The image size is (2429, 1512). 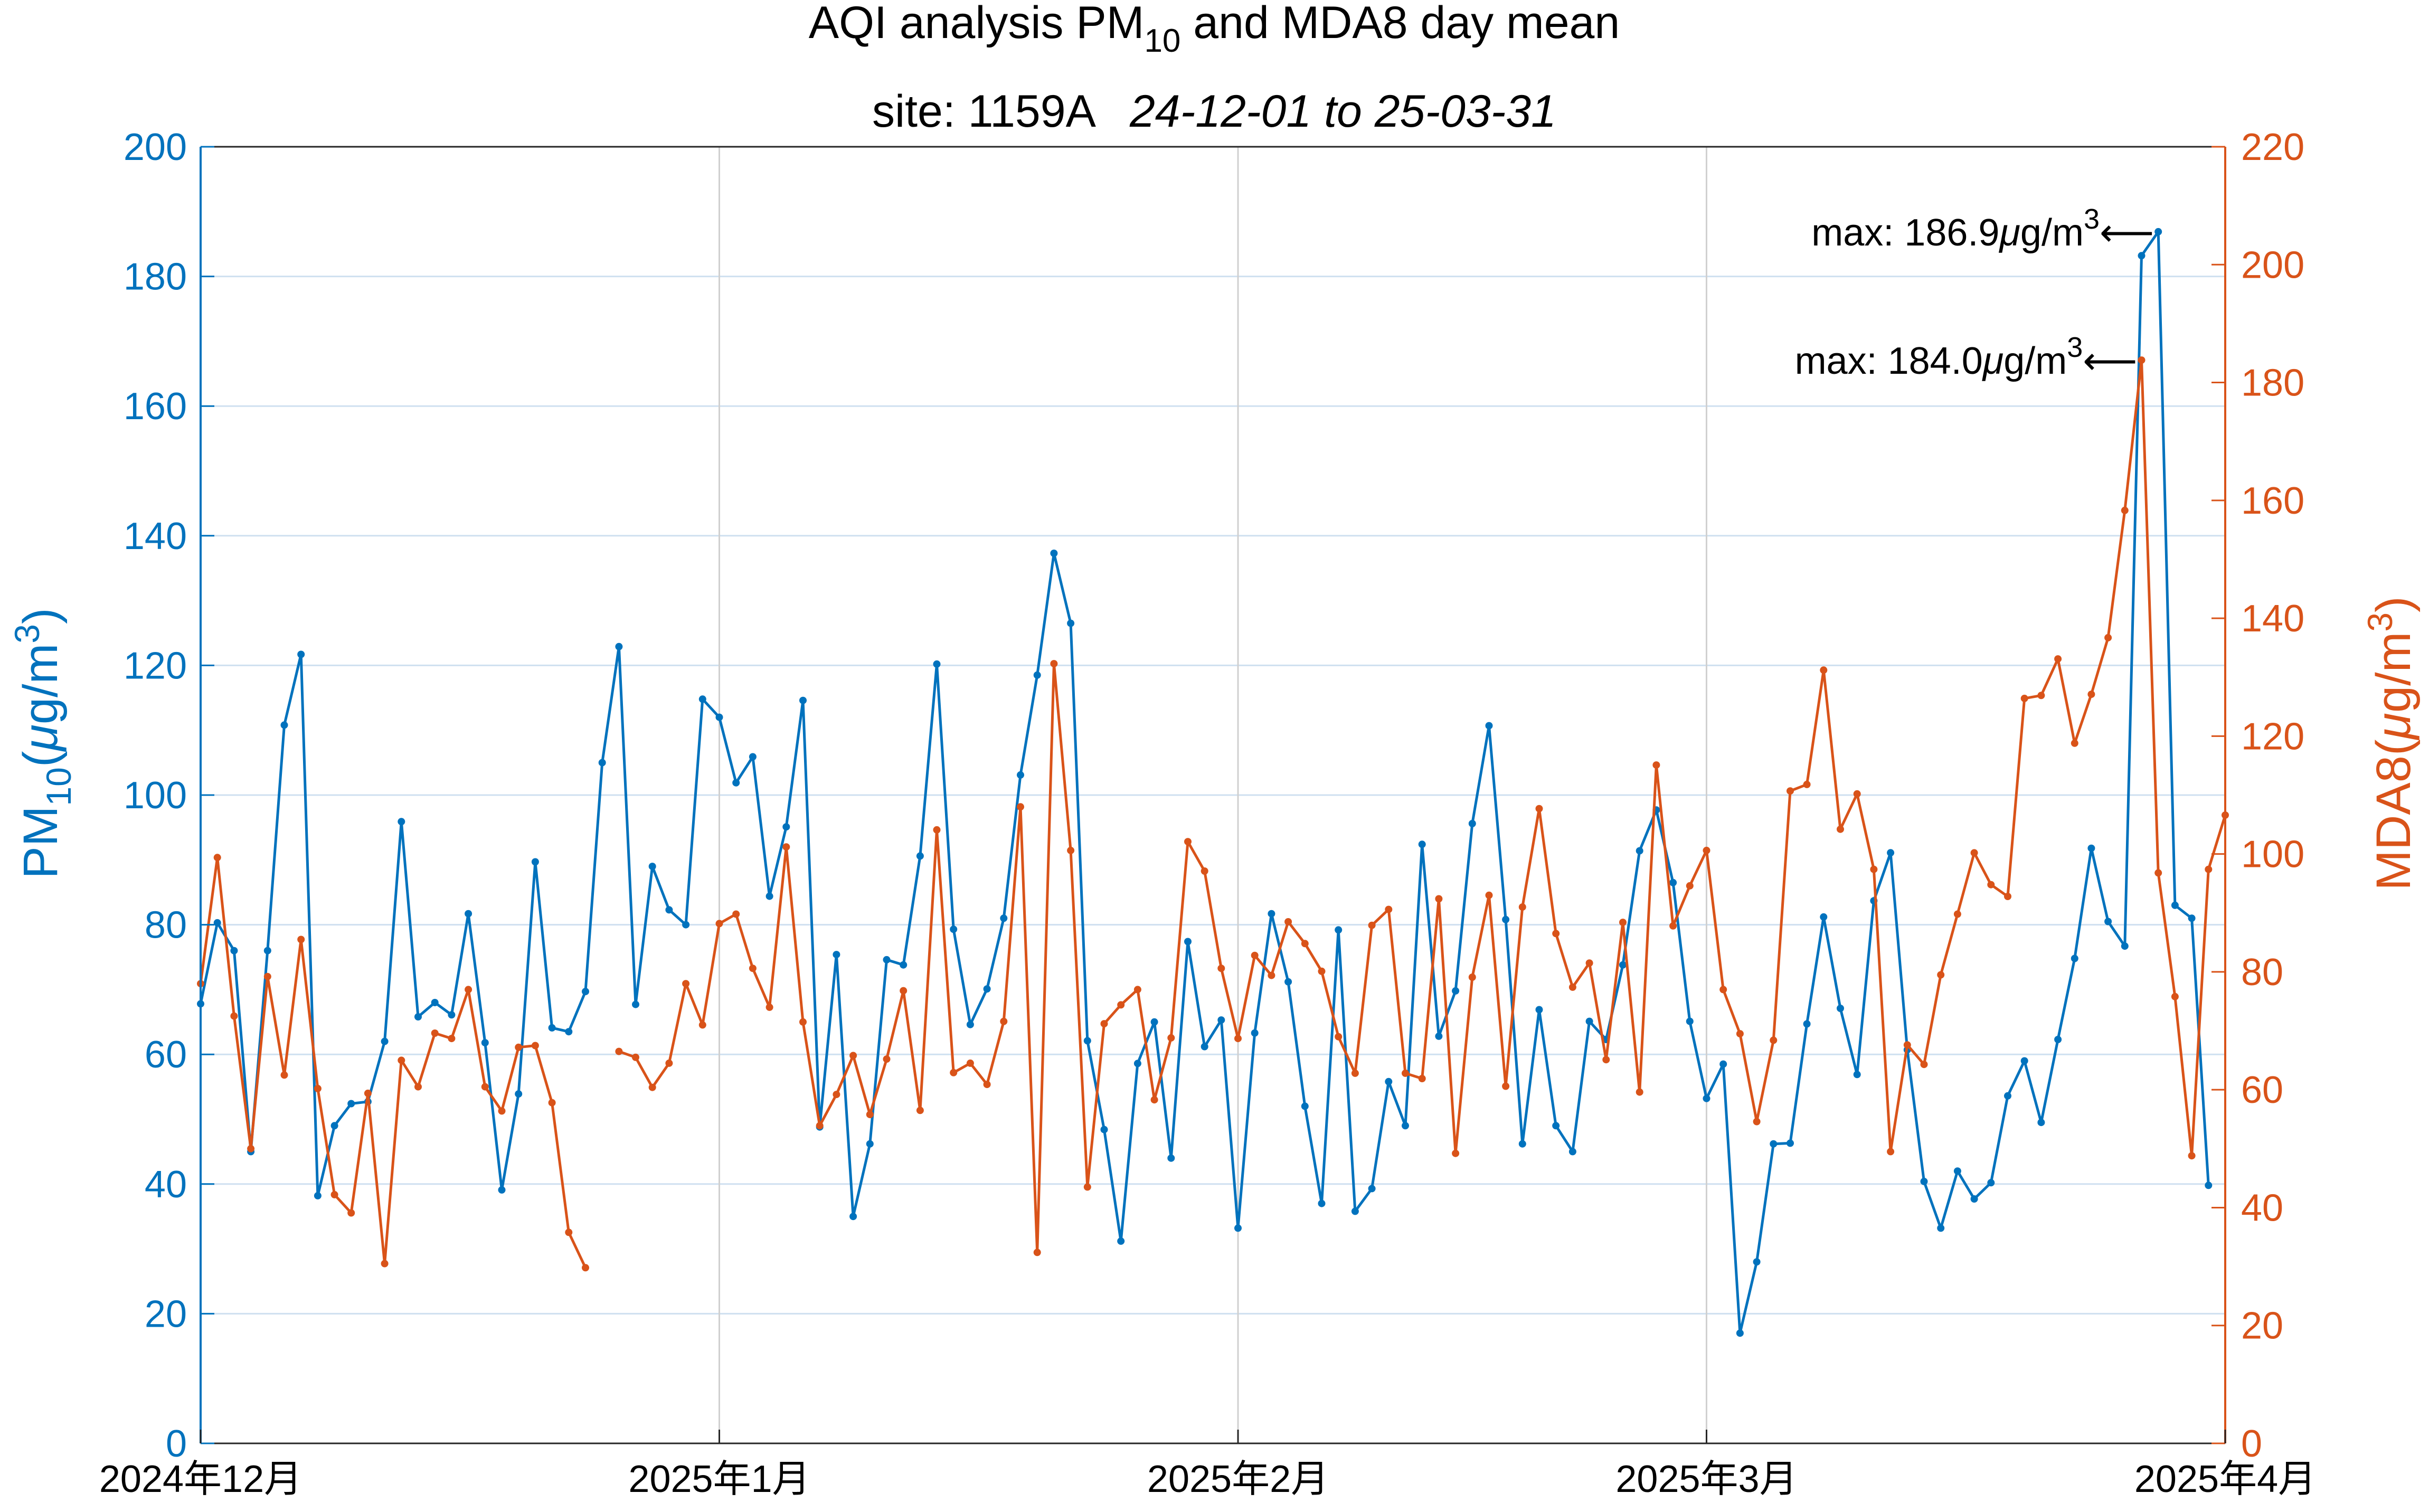 I want to click on y-tick-label-right: 0, so click(x=2251, y=1444).